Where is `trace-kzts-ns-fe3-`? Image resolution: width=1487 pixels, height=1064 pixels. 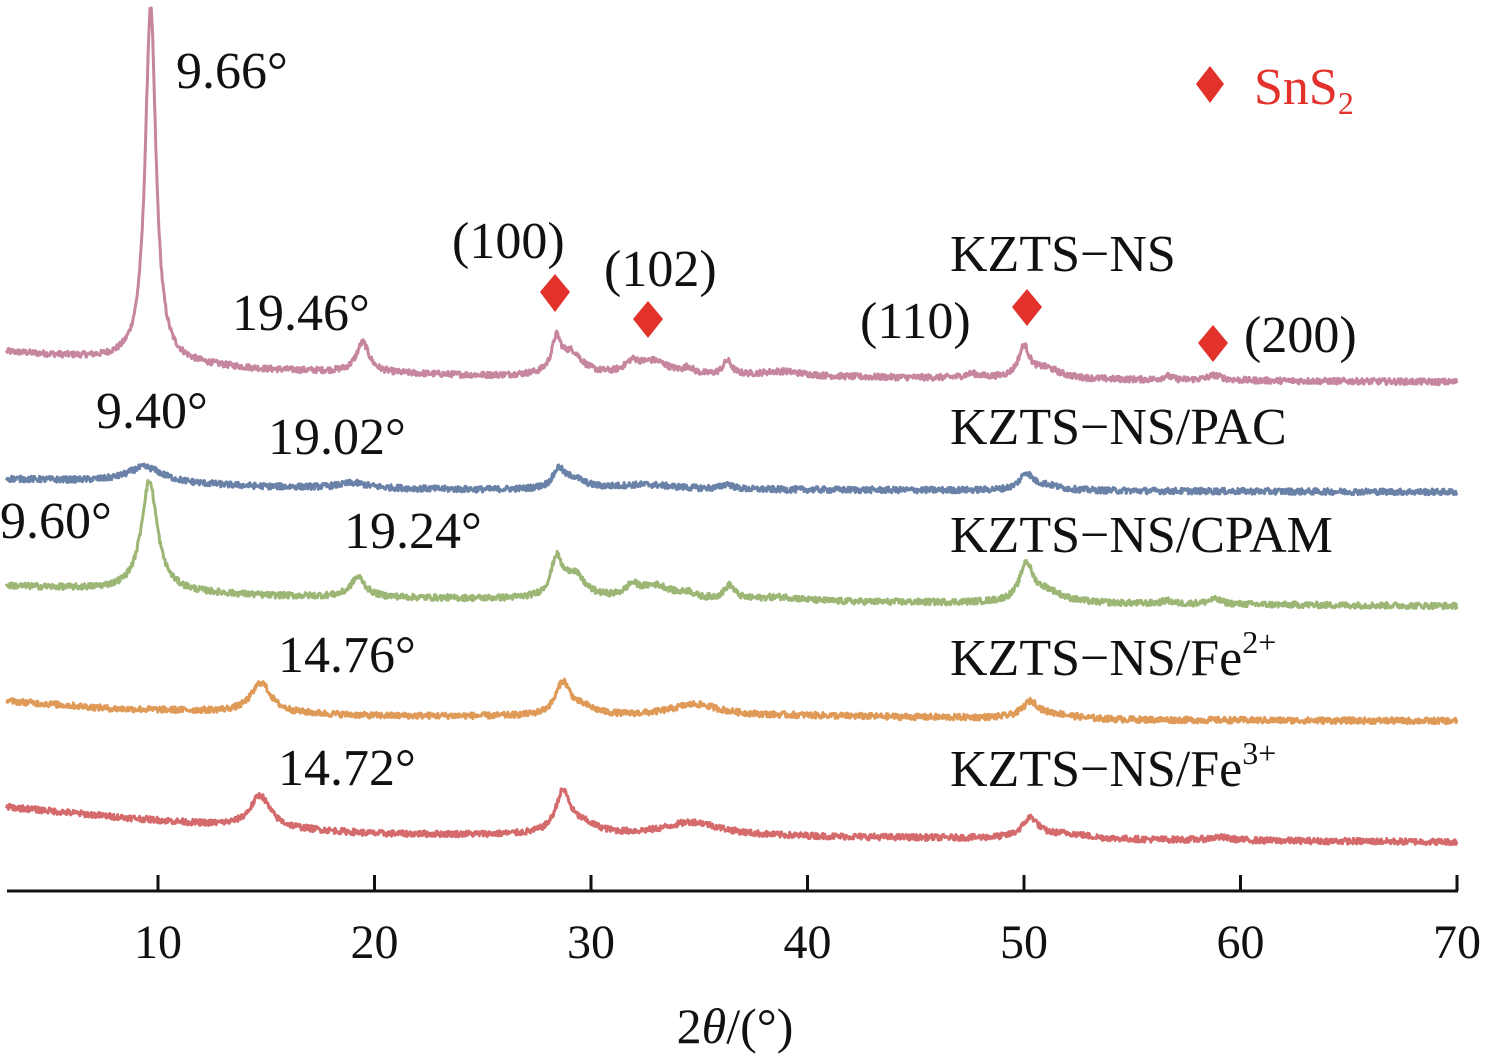 trace-kzts-ns-fe3- is located at coordinates (732, 817).